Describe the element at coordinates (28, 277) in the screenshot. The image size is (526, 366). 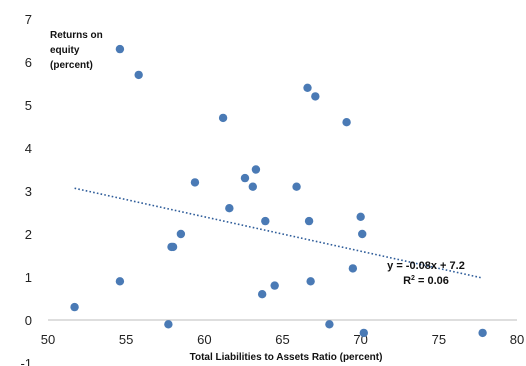
I see `y-tick-label: 1` at that location.